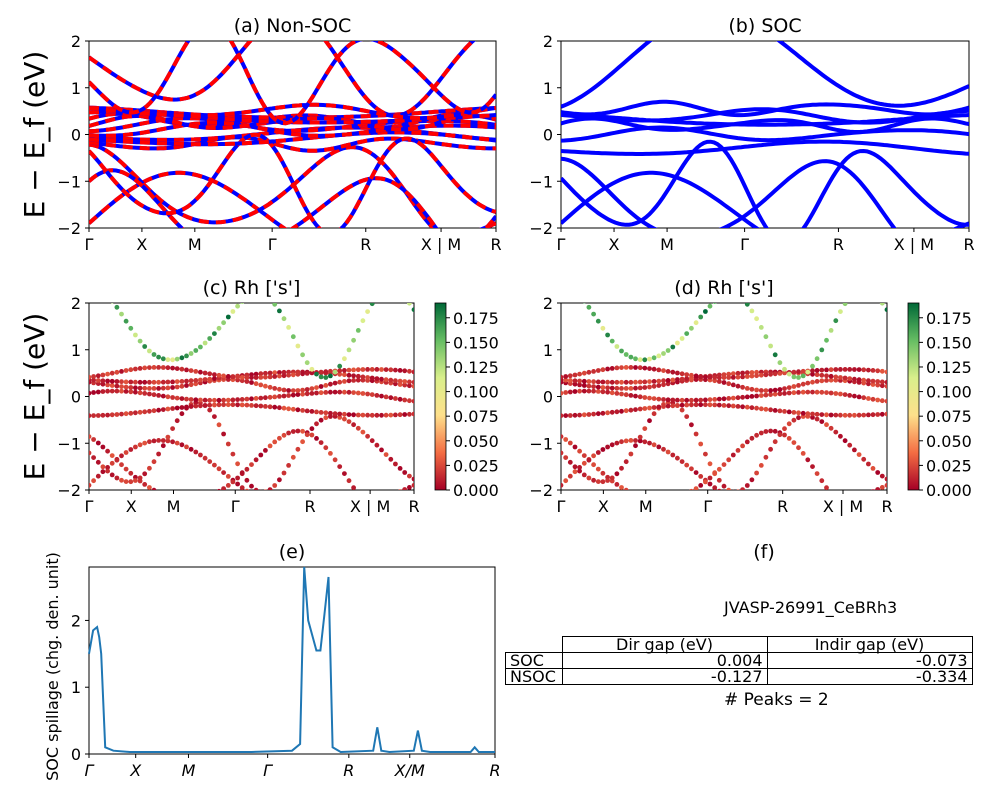 Image resolution: width=1000 pixels, height=800 pixels. Describe the element at coordinates (89, 244) in the screenshot. I see `x-tick-label: Γ` at that location.